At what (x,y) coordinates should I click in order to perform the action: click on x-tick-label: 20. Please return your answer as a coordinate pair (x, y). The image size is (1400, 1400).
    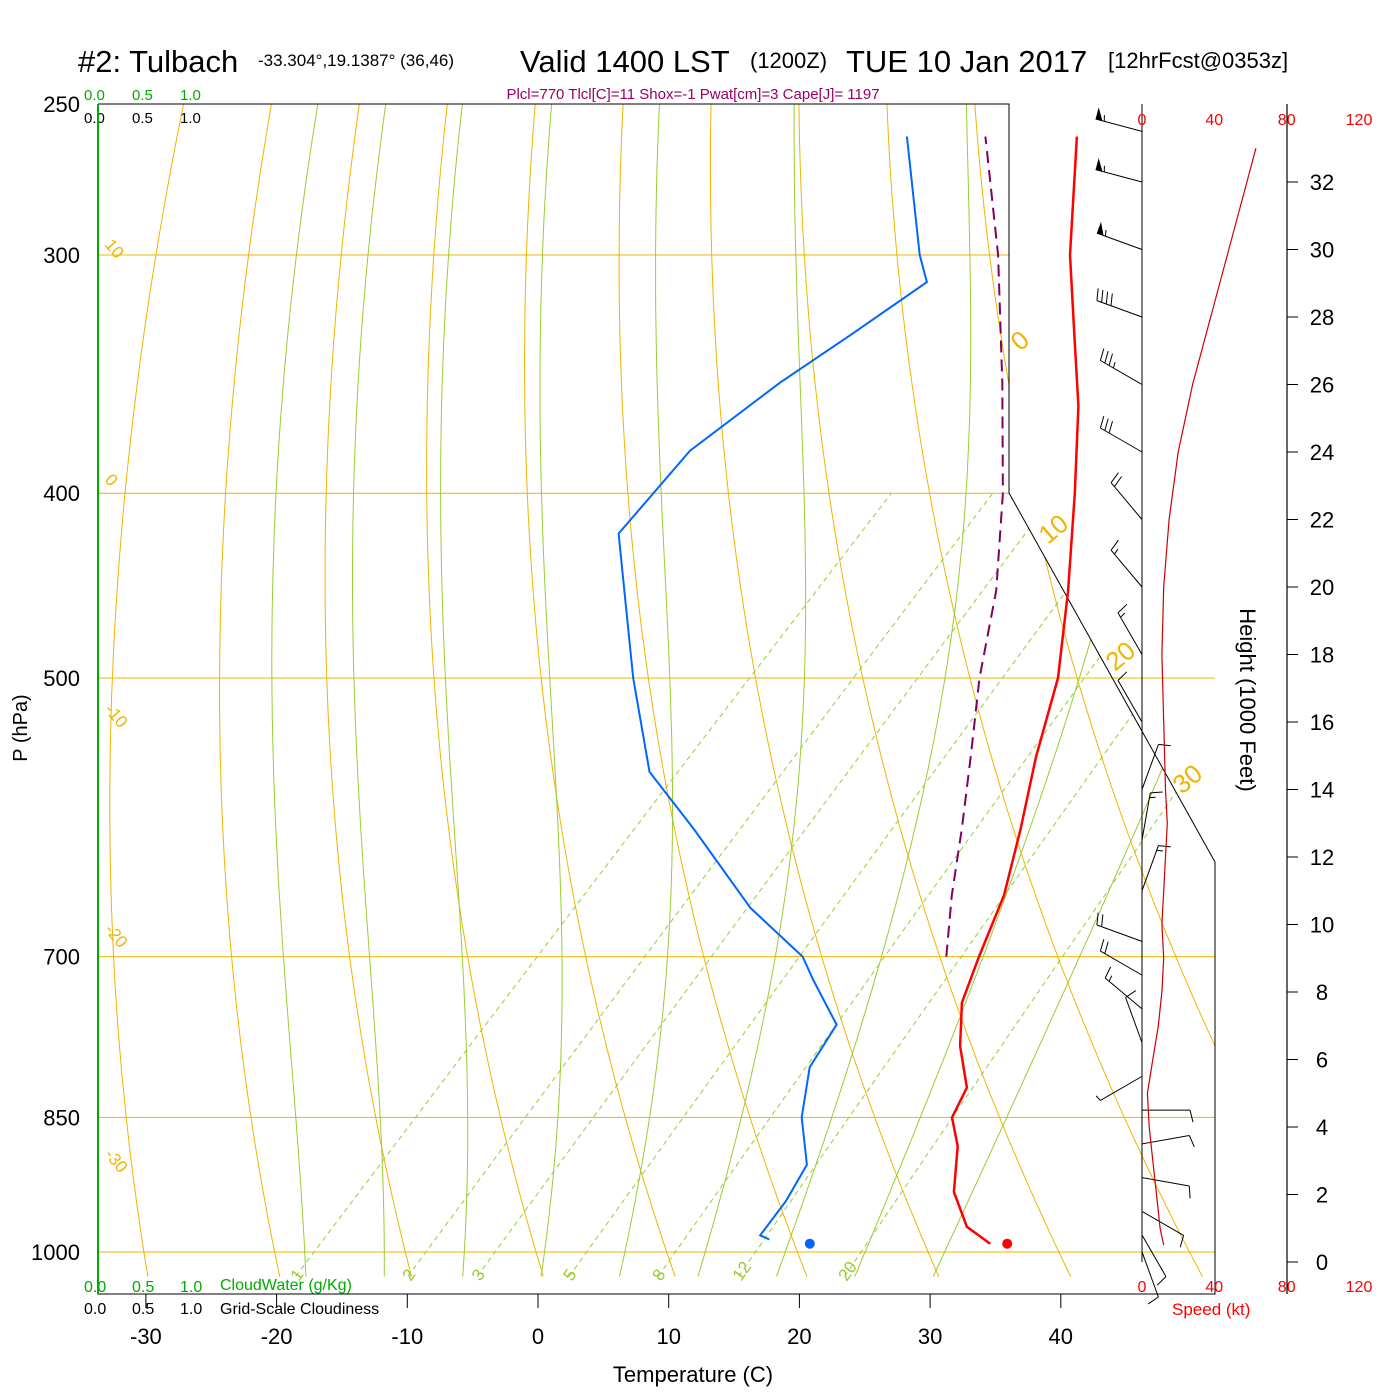
    Looking at the image, I should click on (799, 1336).